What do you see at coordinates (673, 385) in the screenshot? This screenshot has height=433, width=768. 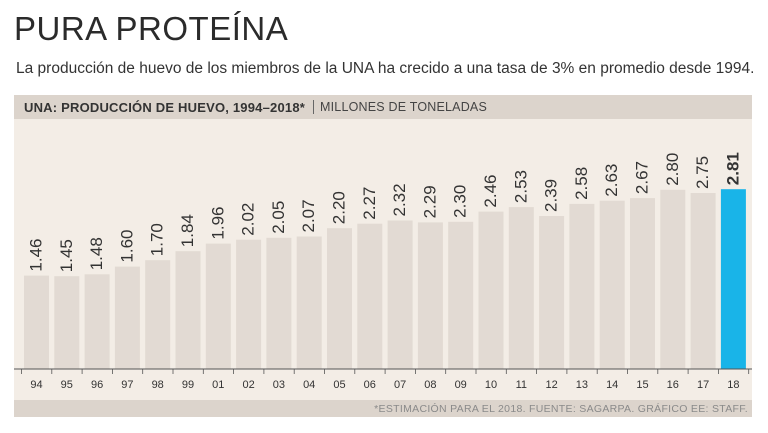 I see `category-label-16: 16` at bounding box center [673, 385].